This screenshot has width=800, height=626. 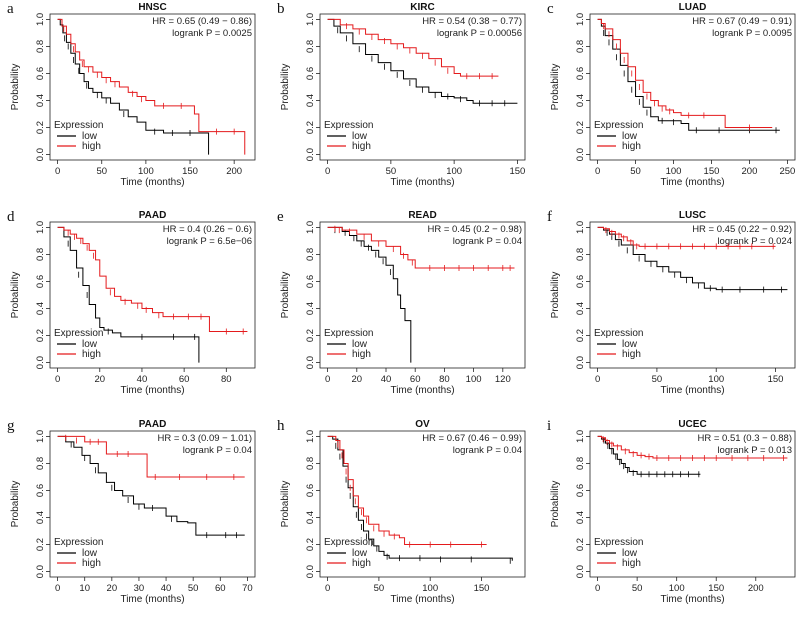 What do you see at coordinates (220, 588) in the screenshot?
I see `x-tick-label: 60` at bounding box center [220, 588].